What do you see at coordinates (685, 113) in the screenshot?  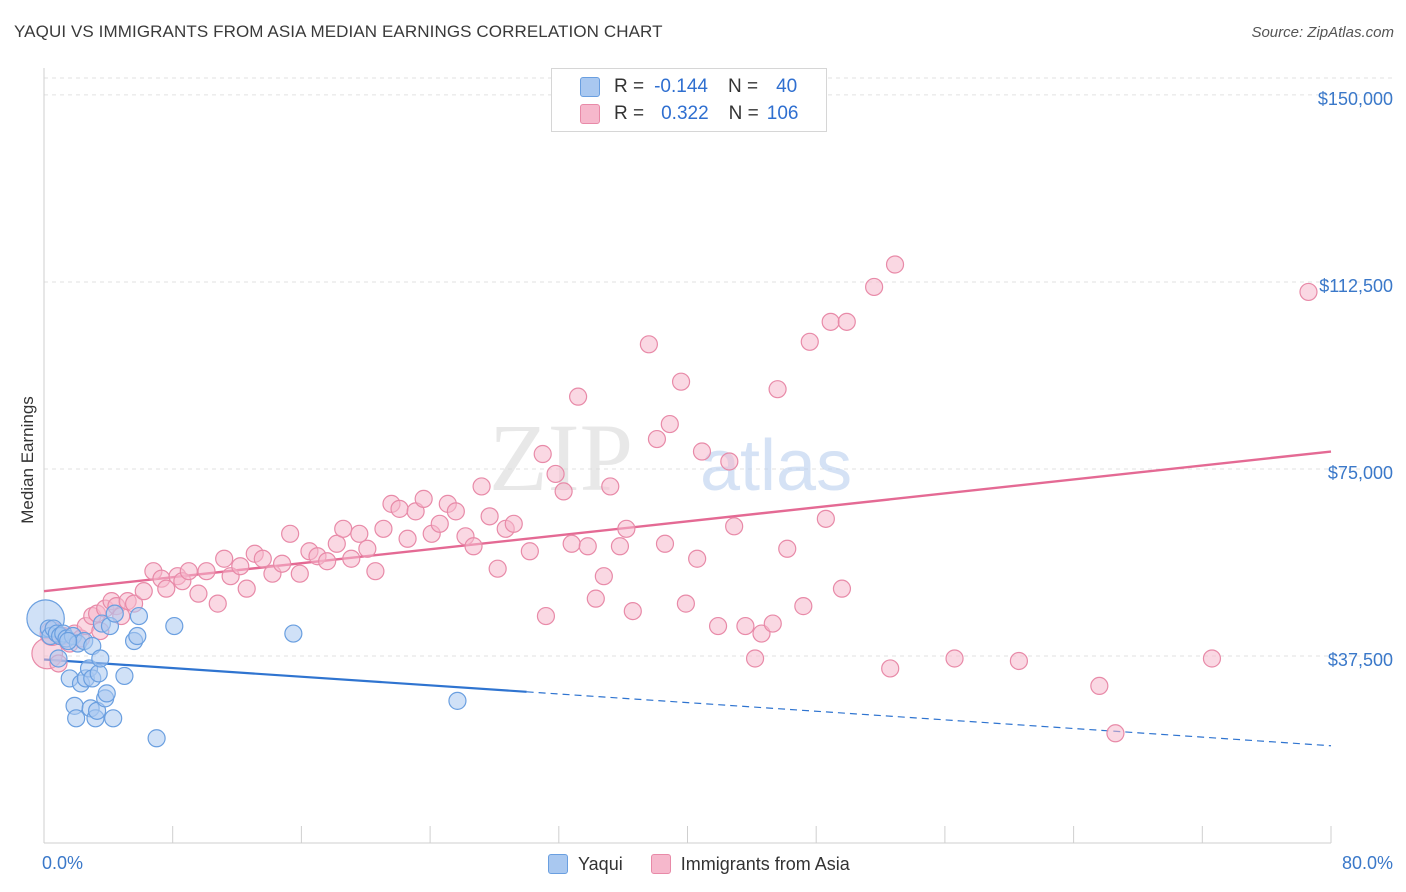 I see `r-value-asia: 0.322` at bounding box center [685, 113].